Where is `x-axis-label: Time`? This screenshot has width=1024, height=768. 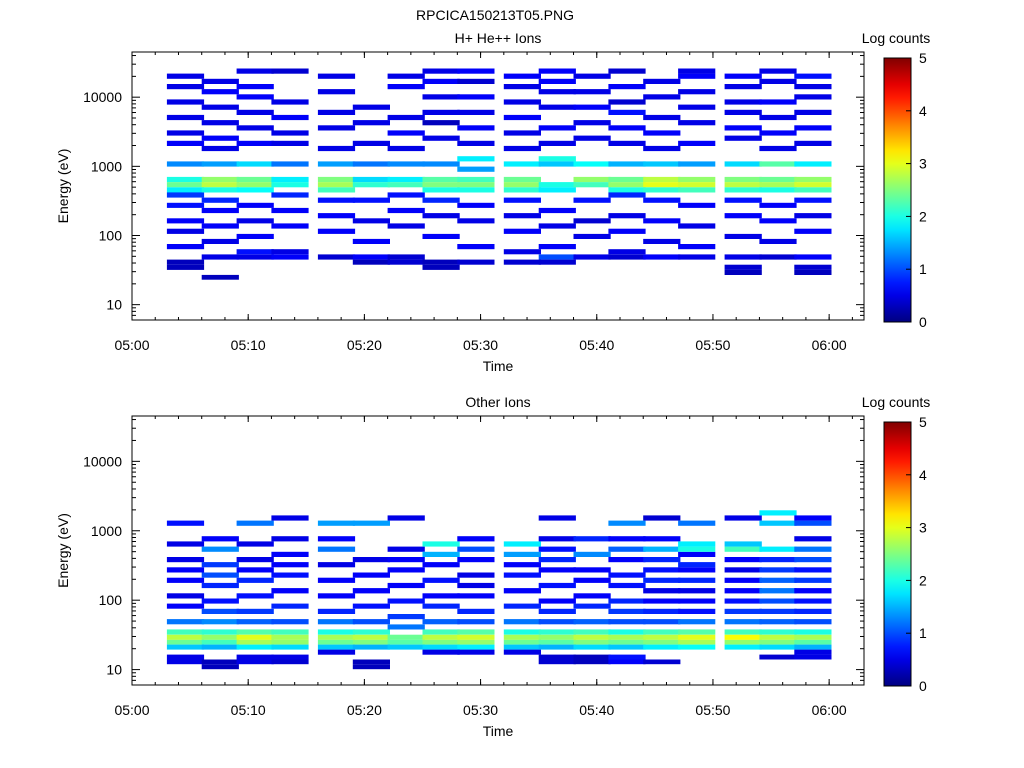 x-axis-label: Time is located at coordinates (498, 366).